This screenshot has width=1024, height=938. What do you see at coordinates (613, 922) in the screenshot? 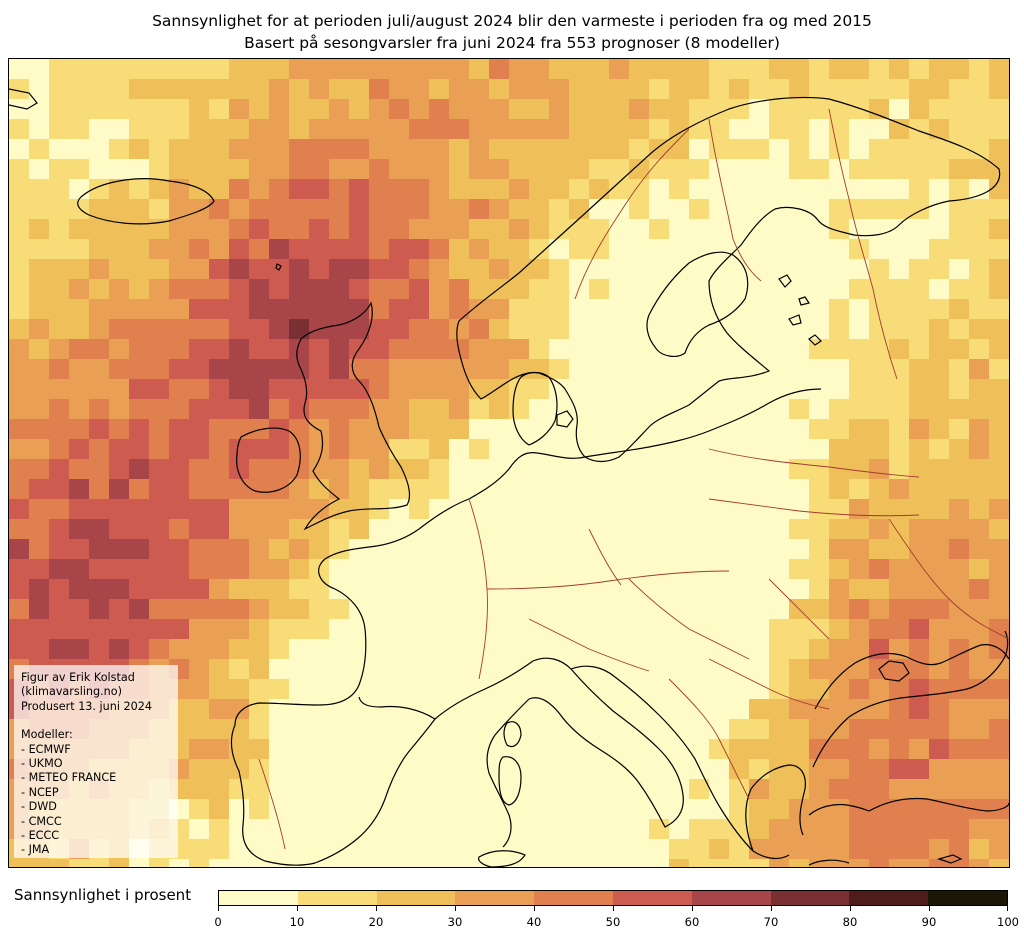
I see `colorbar-tick-label: 50` at bounding box center [613, 922].